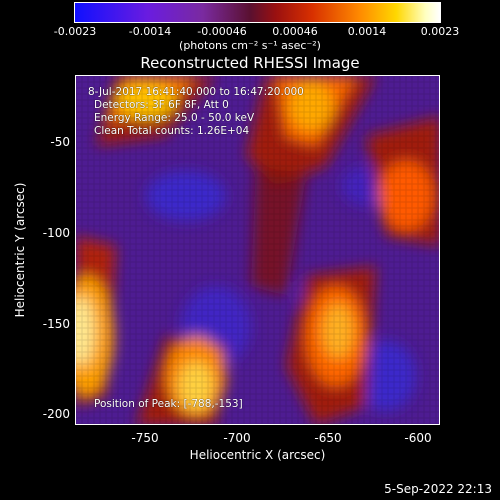 The width and height of the screenshot is (500, 500). What do you see at coordinates (56, 324) in the screenshot?
I see `y-tick: -150` at bounding box center [56, 324].